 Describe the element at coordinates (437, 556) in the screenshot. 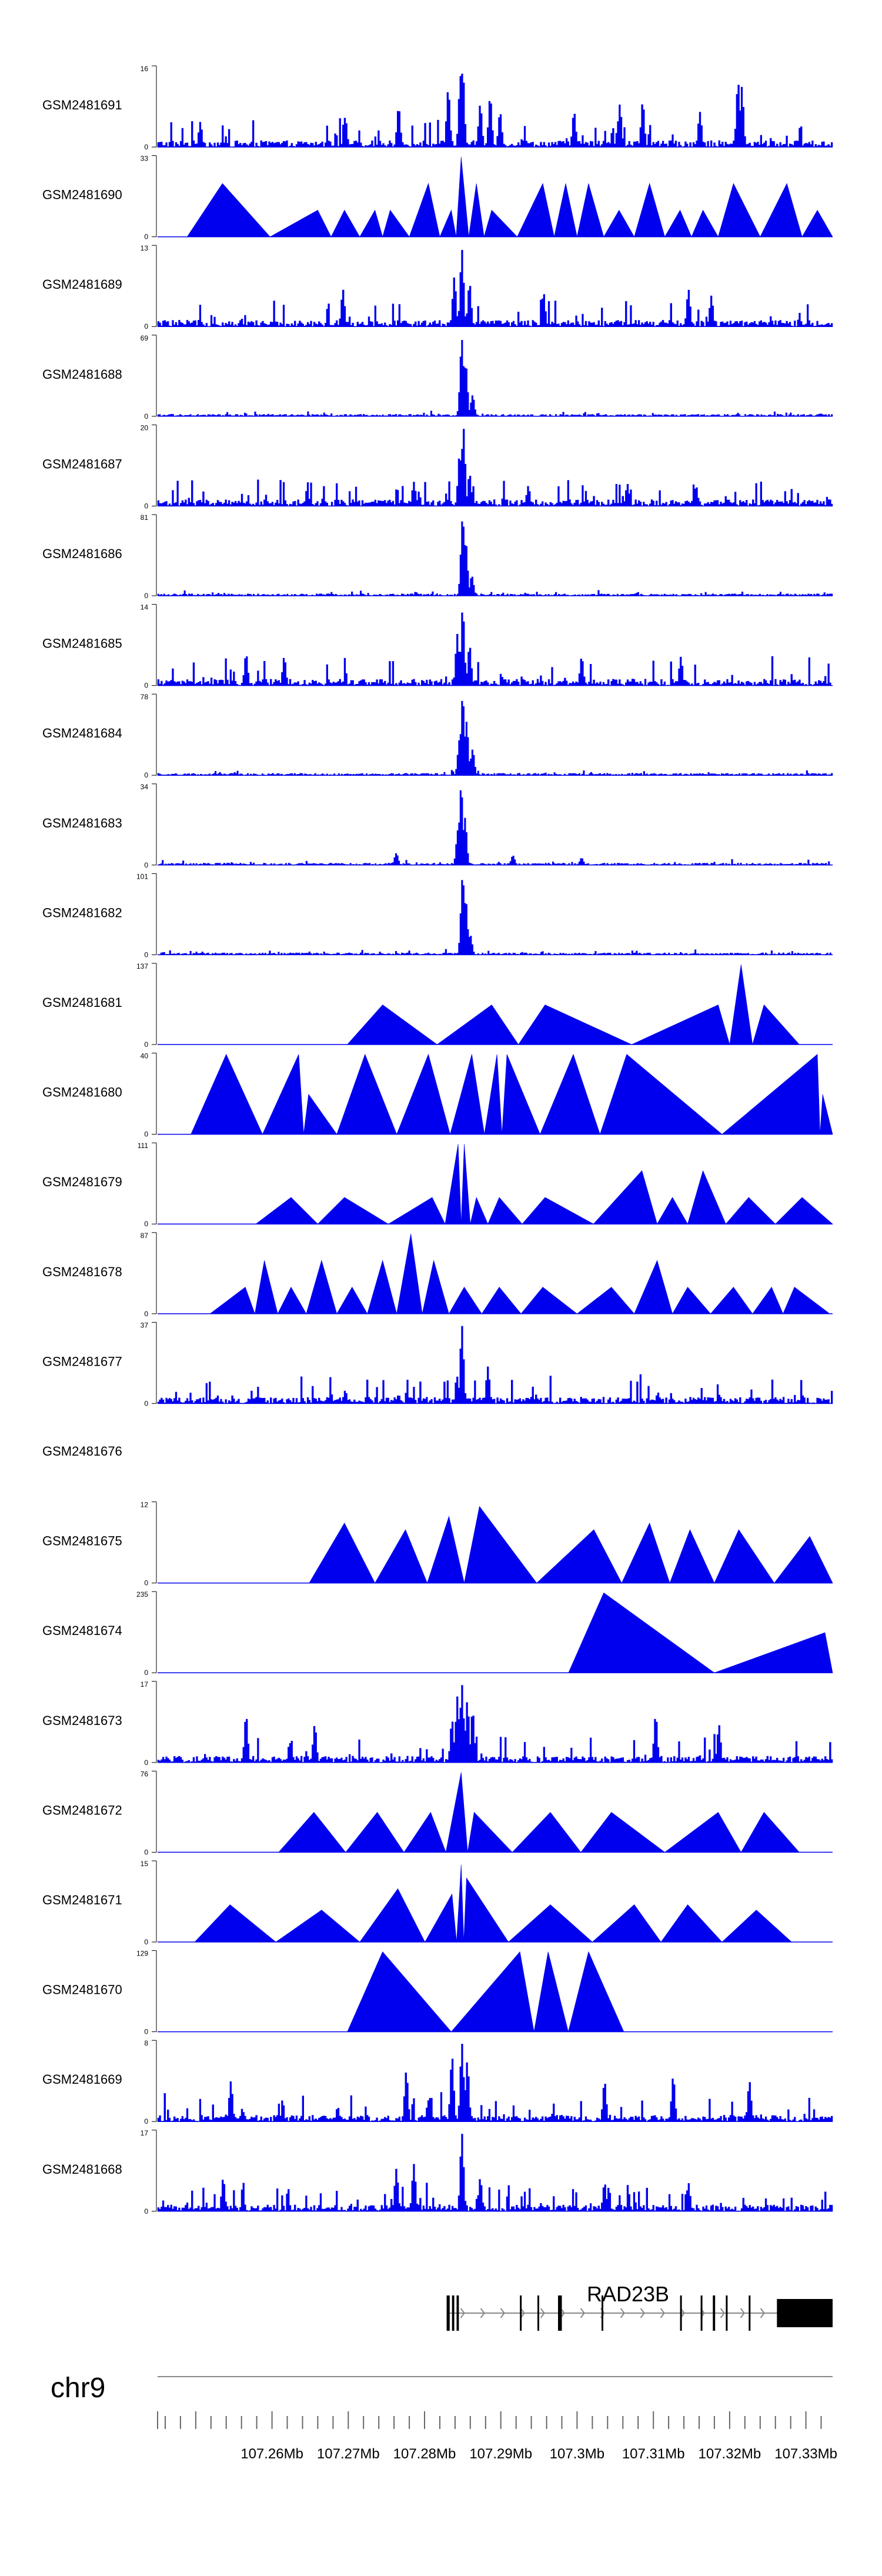

I see `track-gsm2481686: GSM2481686 81 0` at that location.